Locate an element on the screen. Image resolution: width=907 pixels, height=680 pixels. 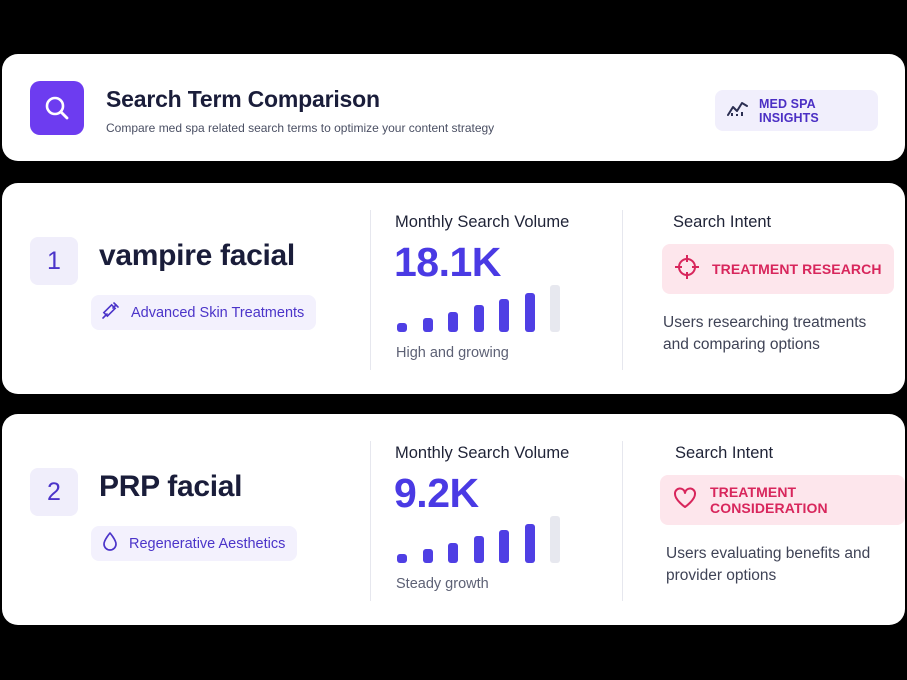
rank-badge: 1 is located at coordinates (54, 261).